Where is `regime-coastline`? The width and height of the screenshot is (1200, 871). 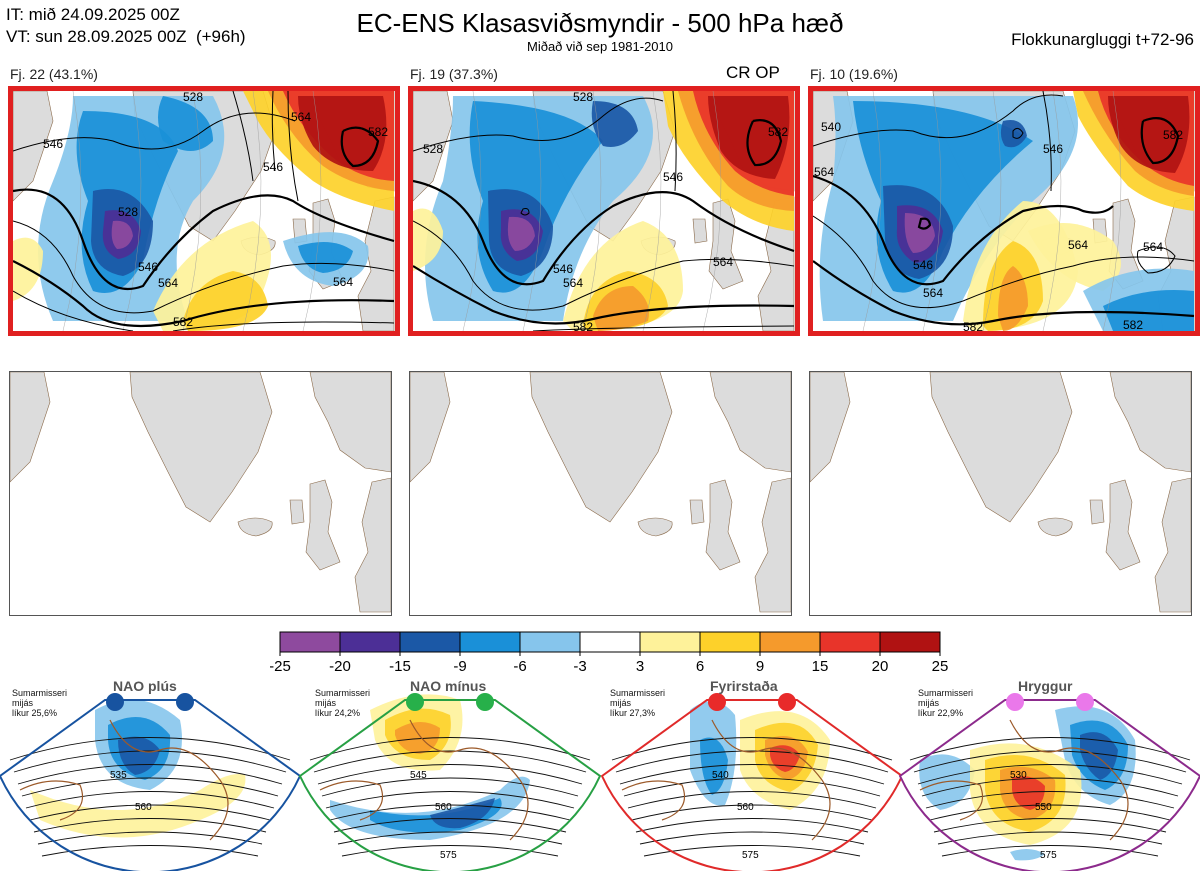 regime-coastline is located at coordinates (469, 780).